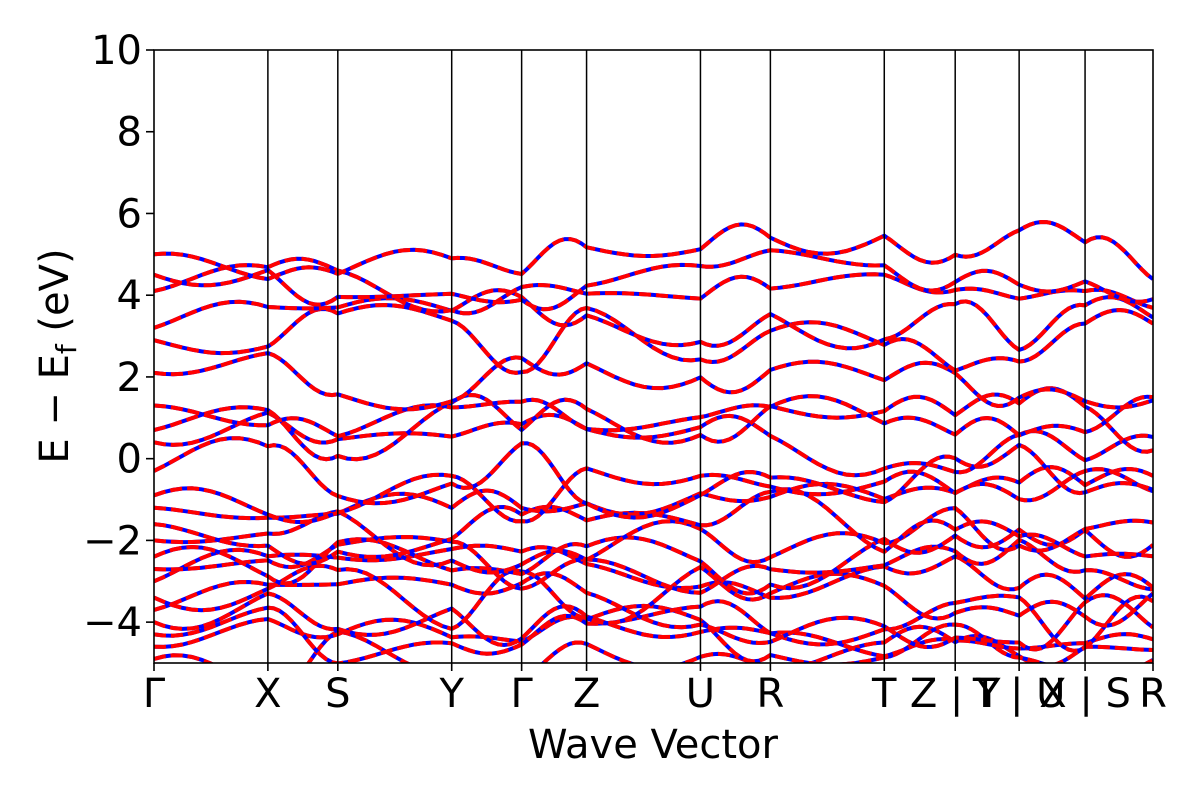 This screenshot has width=1200, height=800. I want to click on x-tick-label: Z | Y, so click(955, 694).